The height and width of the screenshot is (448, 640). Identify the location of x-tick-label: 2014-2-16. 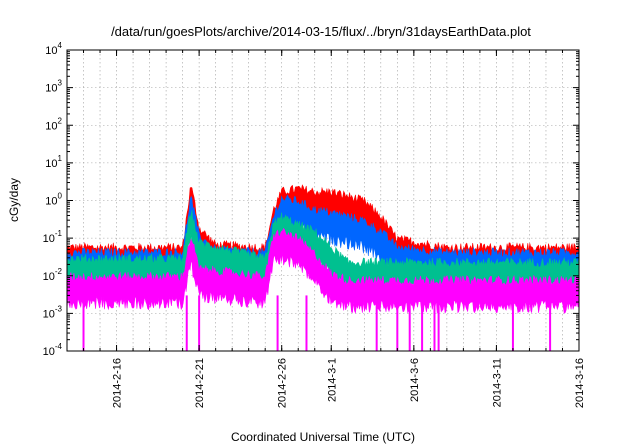
(118, 383).